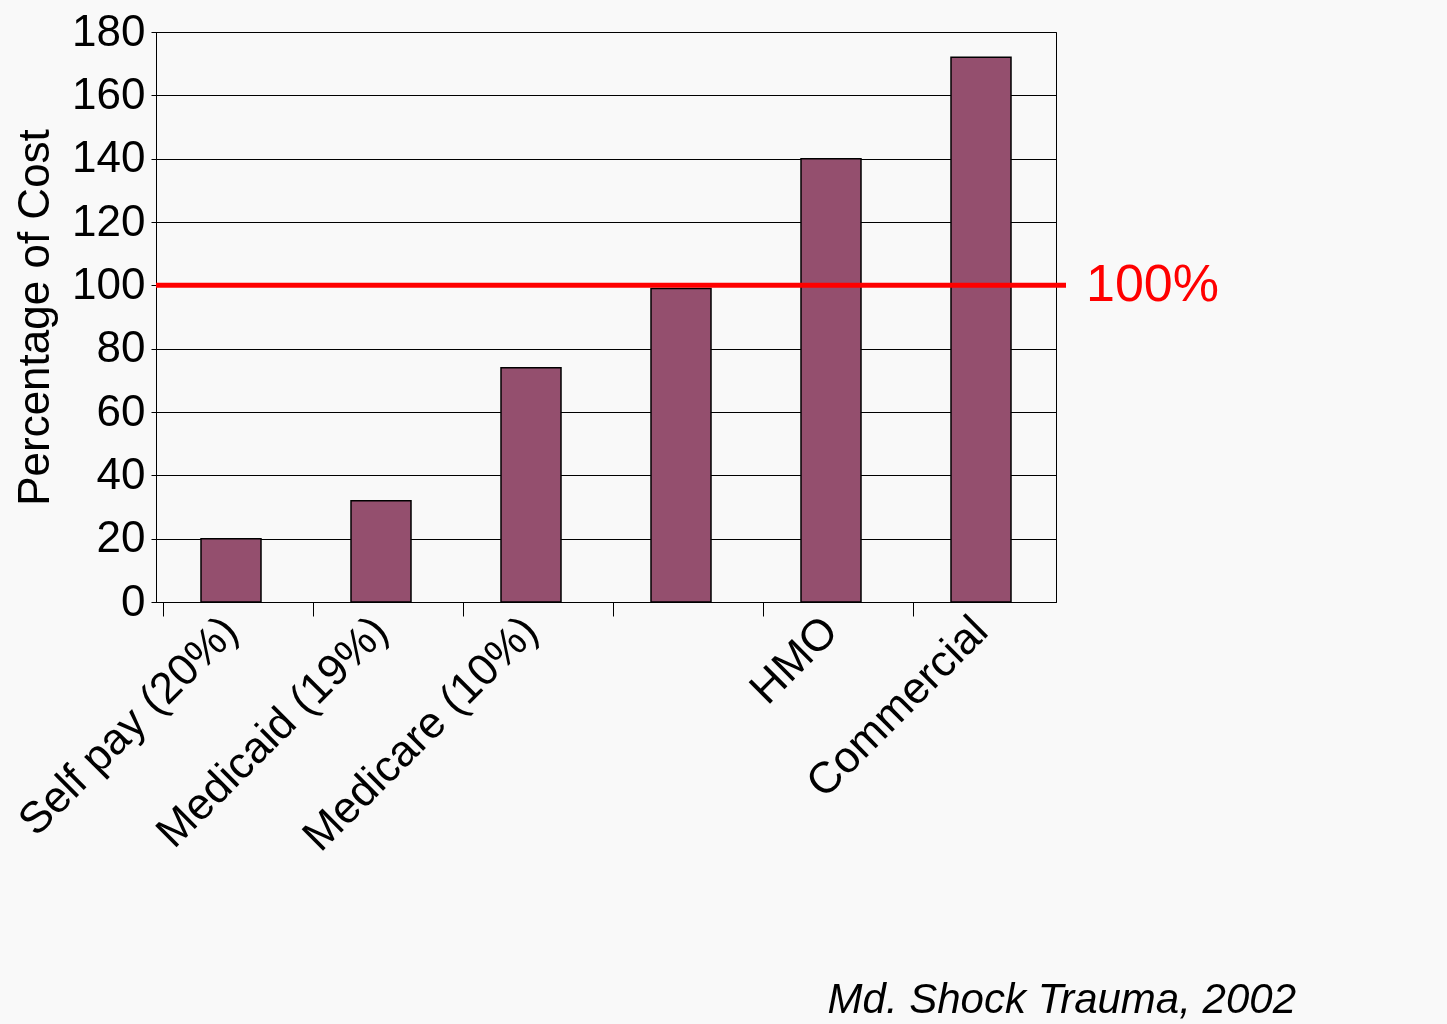 The height and width of the screenshot is (1024, 1447). What do you see at coordinates (121, 347) in the screenshot?
I see `y-tick-label: 80` at bounding box center [121, 347].